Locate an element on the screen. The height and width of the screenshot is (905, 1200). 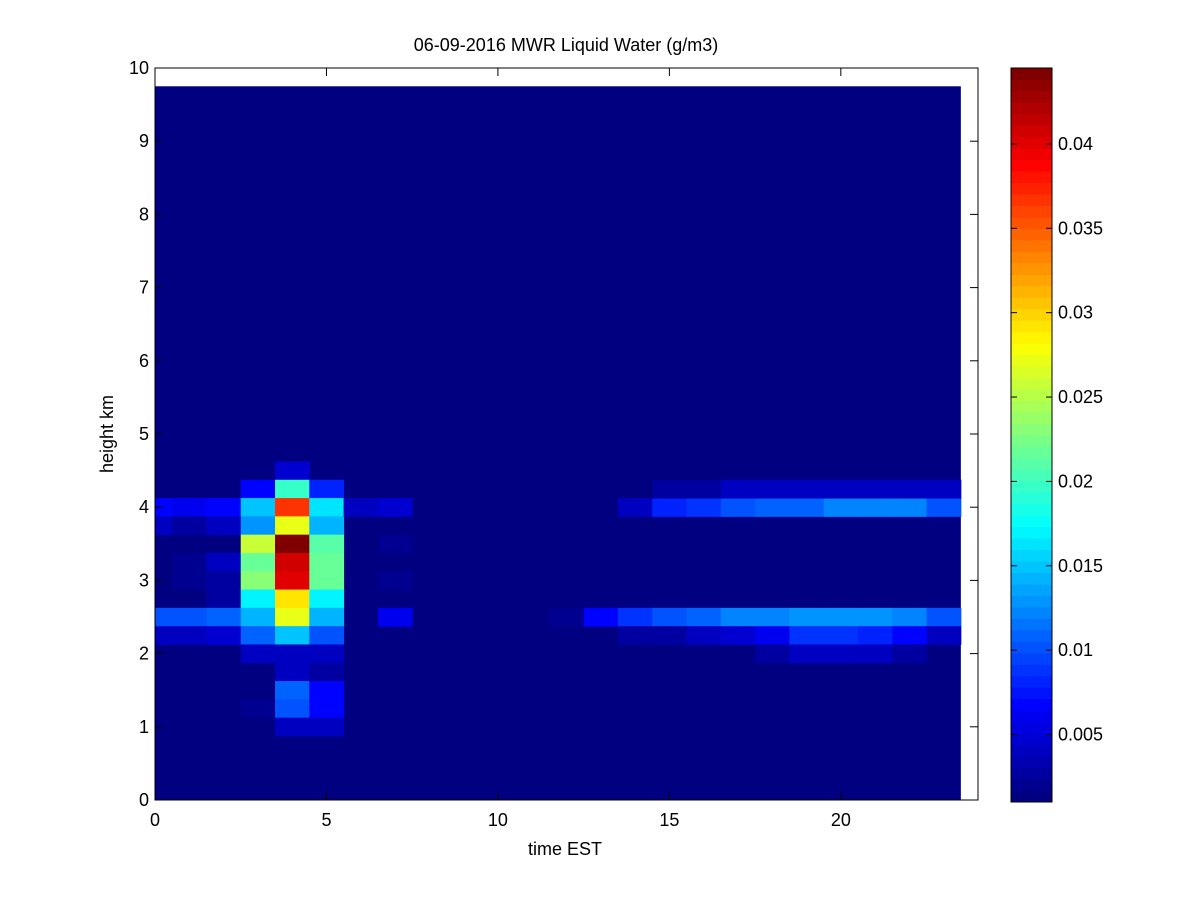
x-axis-label: time EST is located at coordinates (565, 849).